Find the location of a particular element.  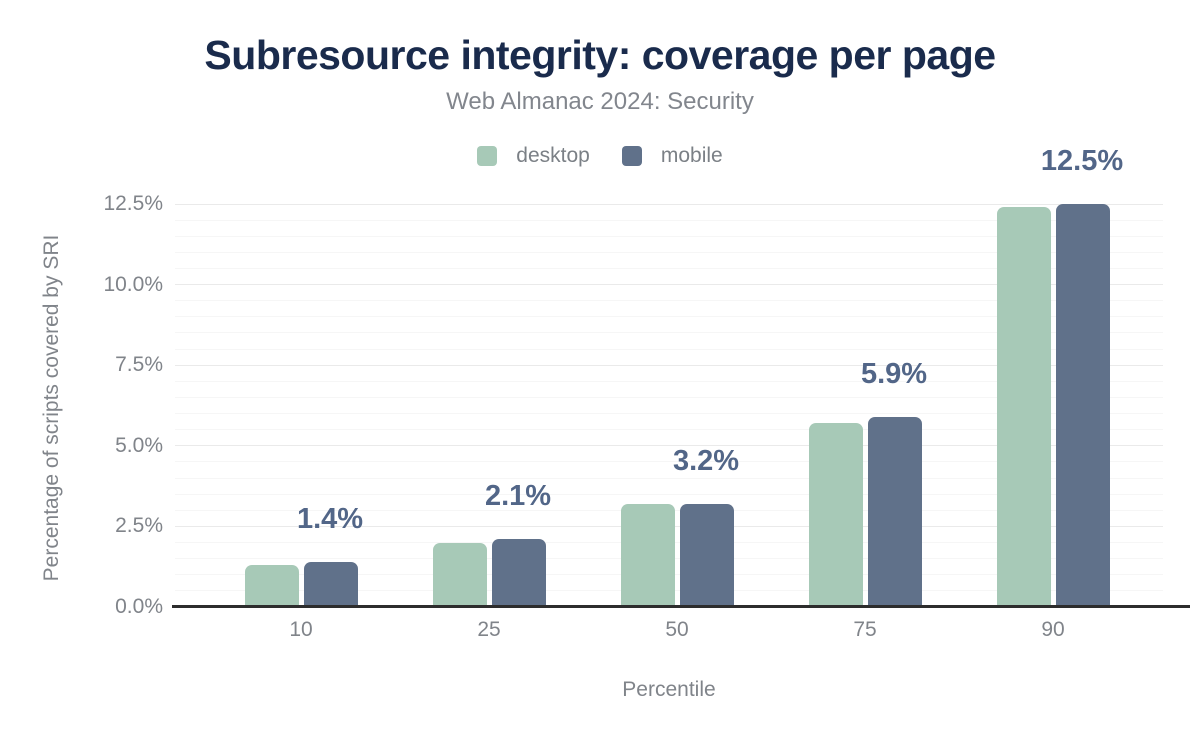

legend-swatch-desktop is located at coordinates (487, 156).